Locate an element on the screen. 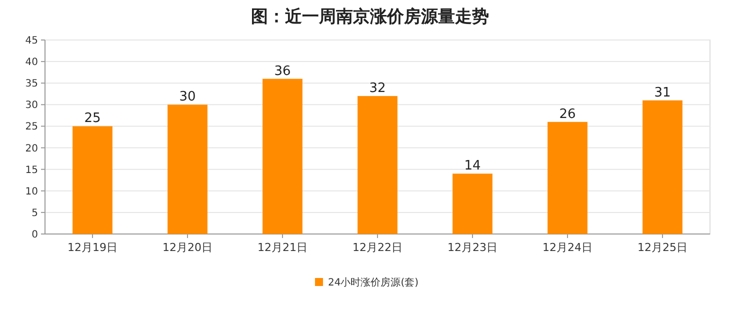  data-label: 36 is located at coordinates (282, 71).